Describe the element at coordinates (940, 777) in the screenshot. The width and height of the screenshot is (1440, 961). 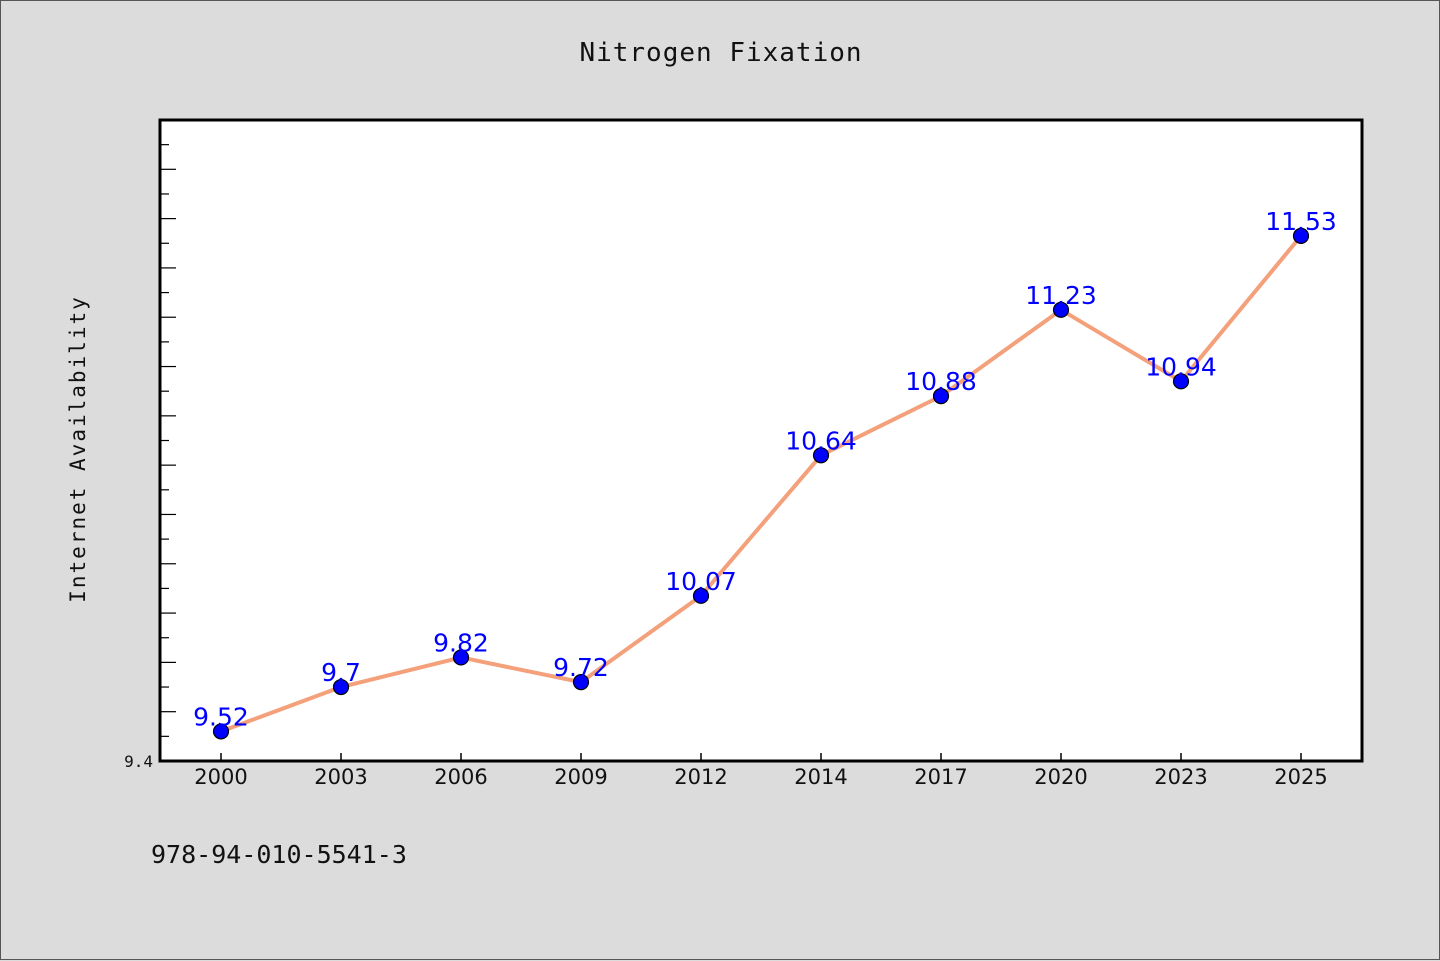
I see `x-tick-label: 2017` at that location.